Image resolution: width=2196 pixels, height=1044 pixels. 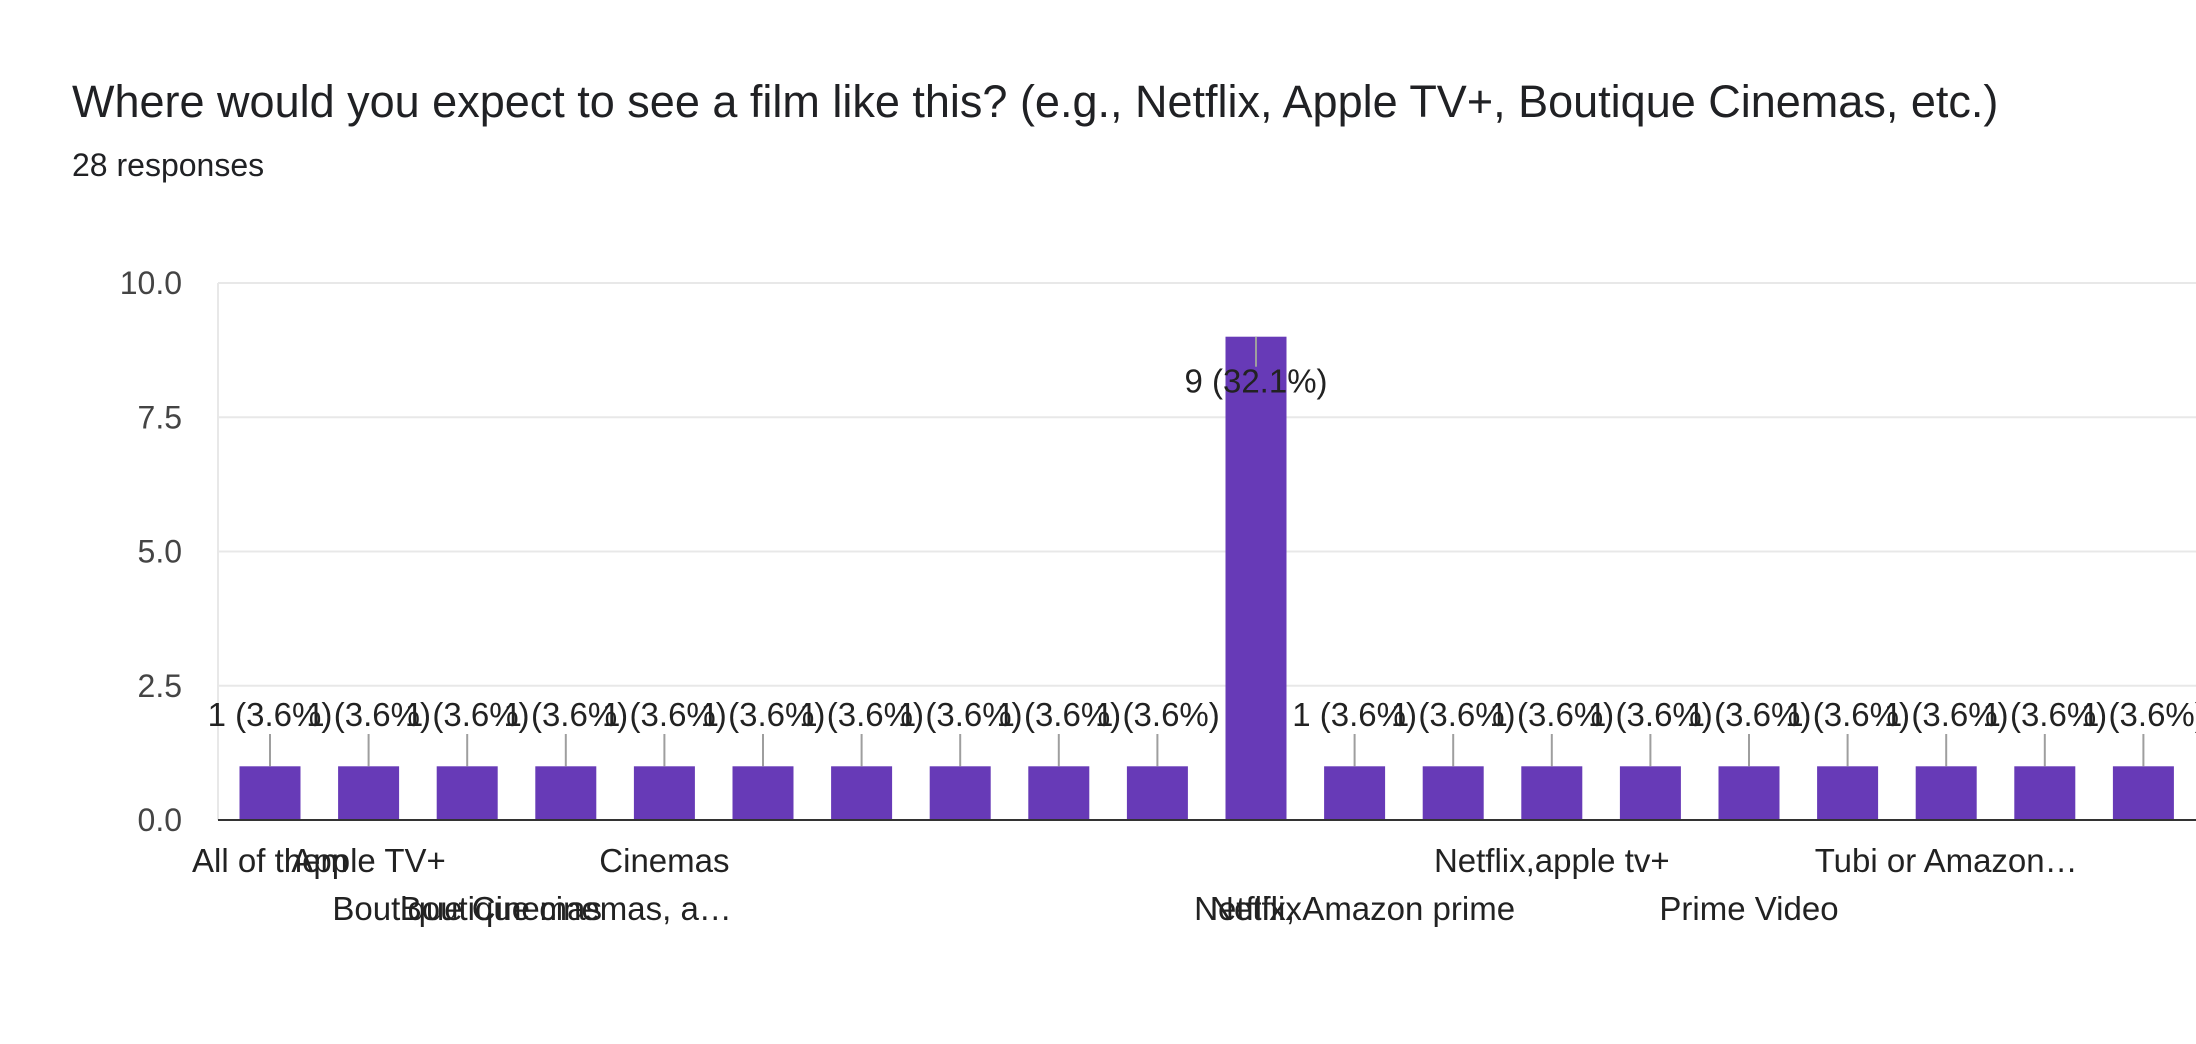 I want to click on y-tick-label: 5.0, so click(x=160, y=552).